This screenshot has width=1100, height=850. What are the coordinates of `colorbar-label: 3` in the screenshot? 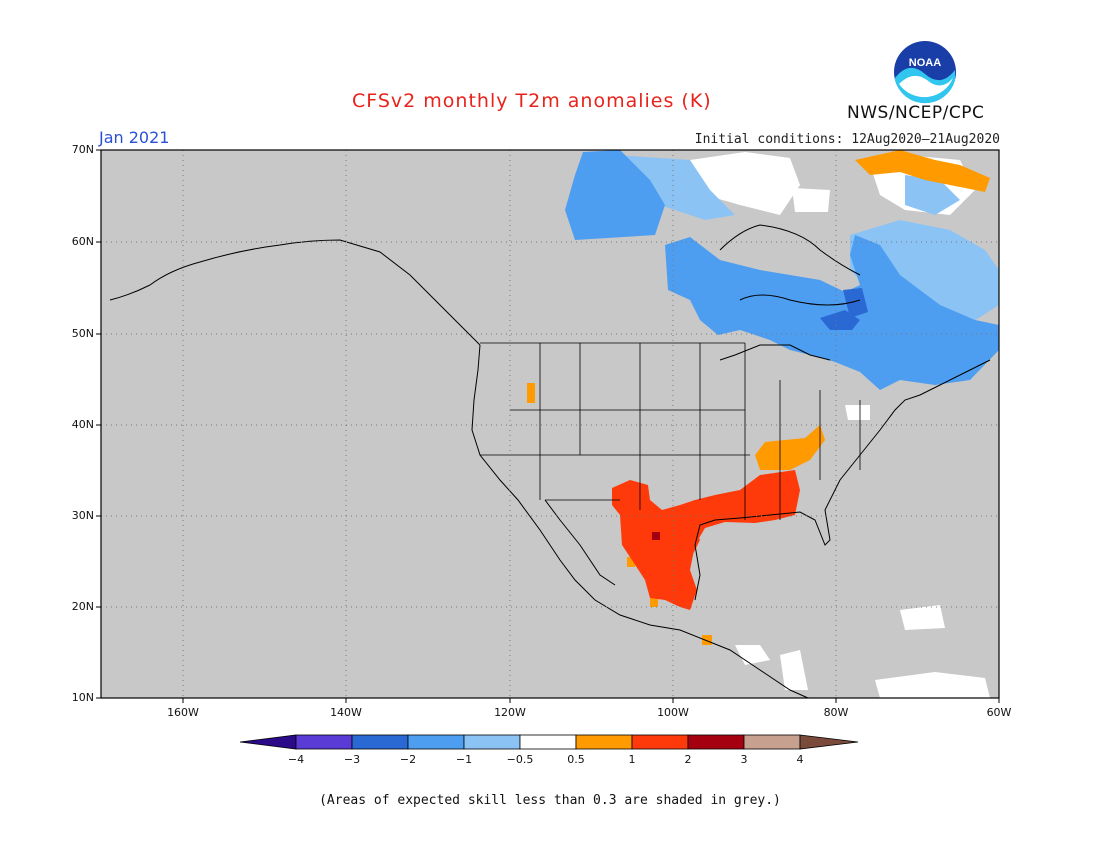 It's located at (744, 759).